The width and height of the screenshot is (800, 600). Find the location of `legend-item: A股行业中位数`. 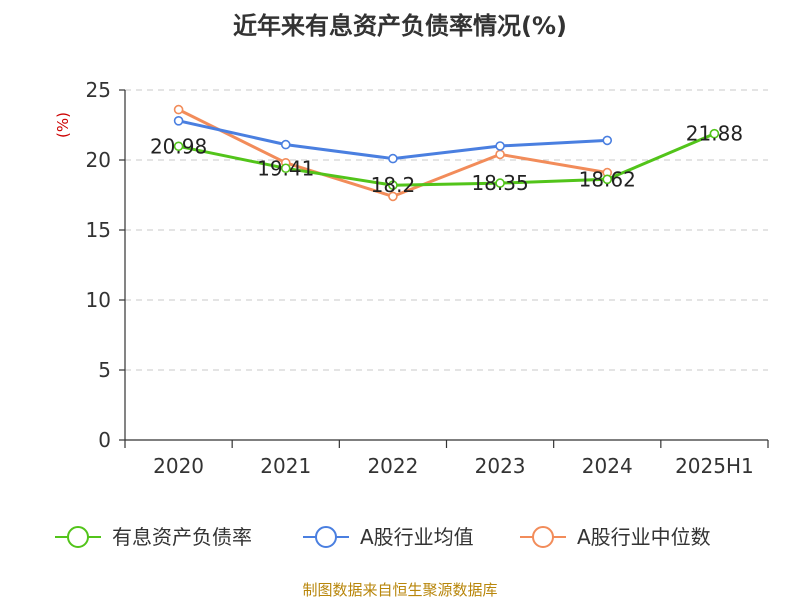

legend-item: A股行业中位数 is located at coordinates (615, 537).